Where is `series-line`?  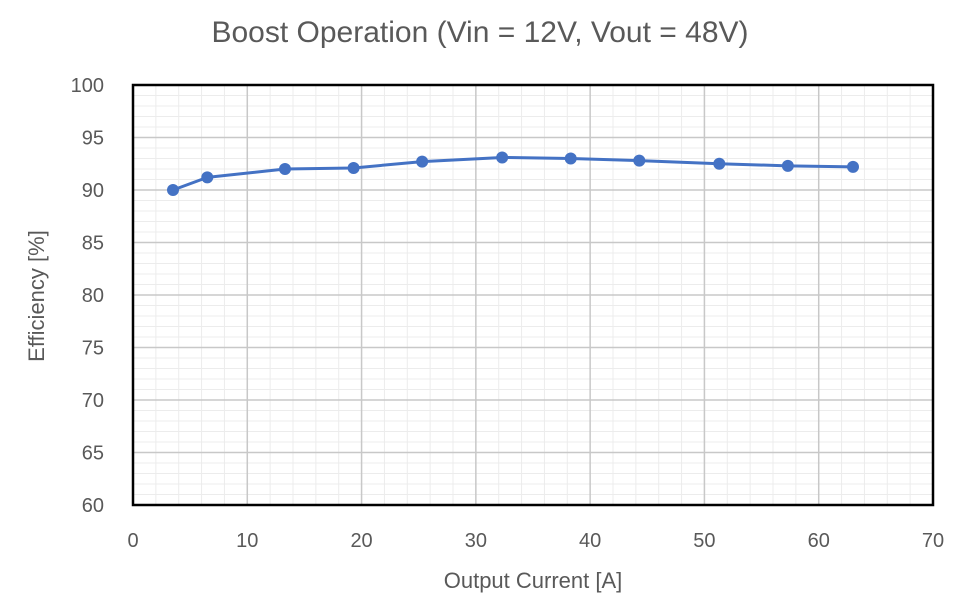
series-line is located at coordinates (513, 173).